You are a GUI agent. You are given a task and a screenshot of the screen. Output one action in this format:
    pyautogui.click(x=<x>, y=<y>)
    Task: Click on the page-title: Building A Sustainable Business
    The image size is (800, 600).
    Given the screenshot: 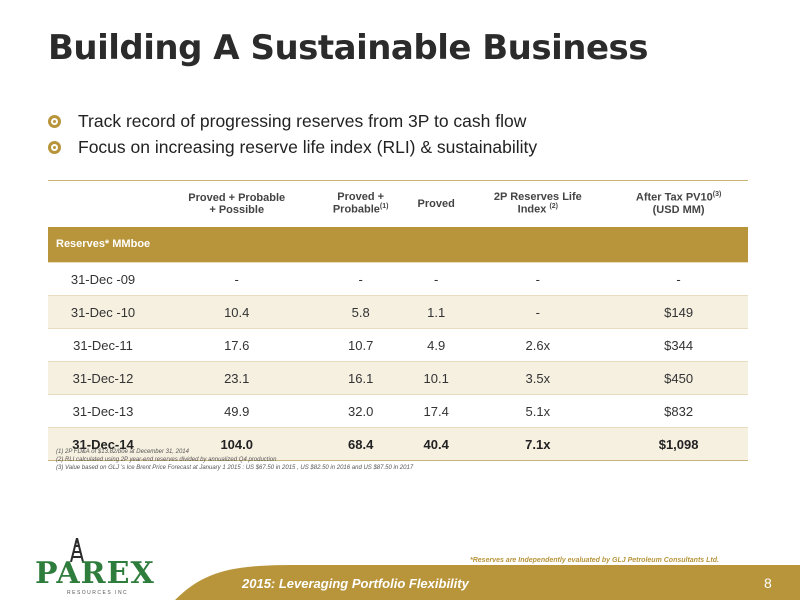 What is the action you would take?
    pyautogui.click(x=348, y=48)
    